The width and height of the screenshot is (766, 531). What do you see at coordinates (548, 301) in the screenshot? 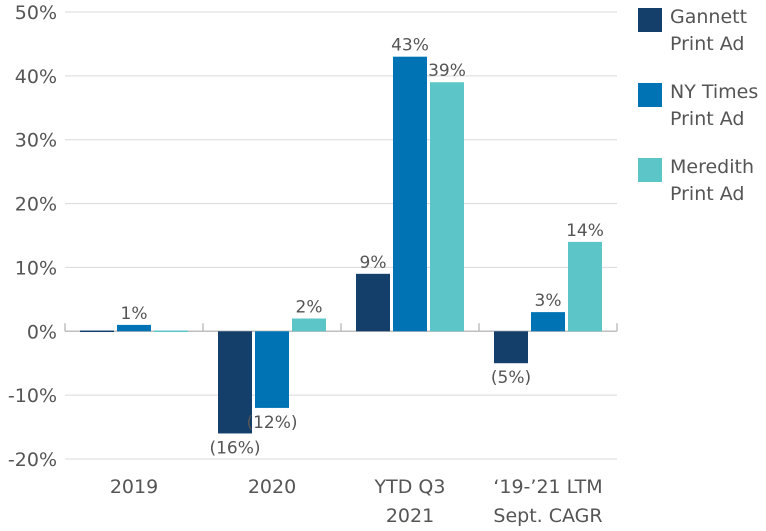
I see `data-label: 3%` at bounding box center [548, 301].